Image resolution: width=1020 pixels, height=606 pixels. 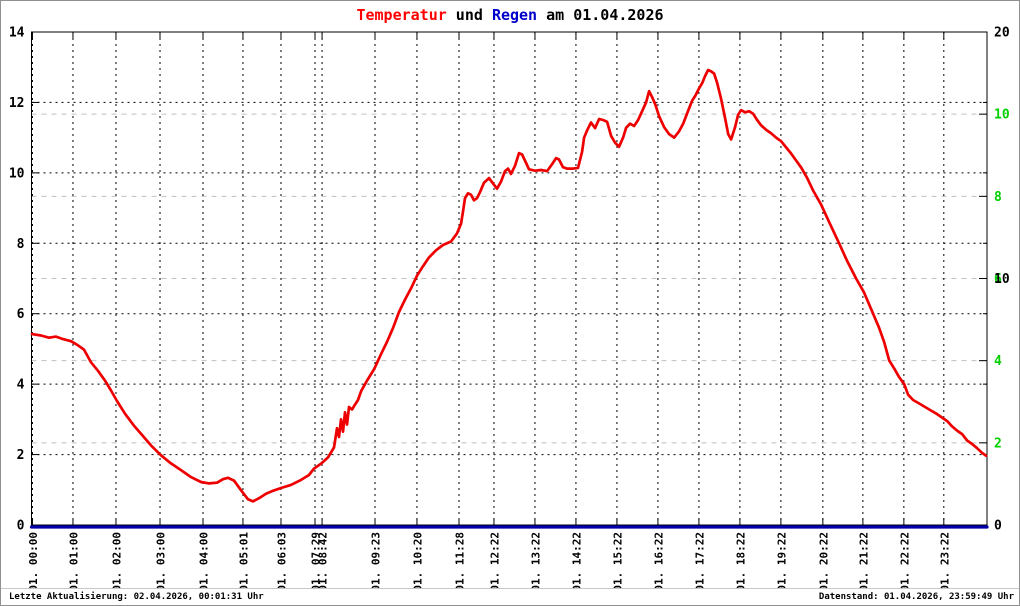 What do you see at coordinates (376, 560) in the screenshot?
I see `x-label-9: 01. 09:23` at bounding box center [376, 560].